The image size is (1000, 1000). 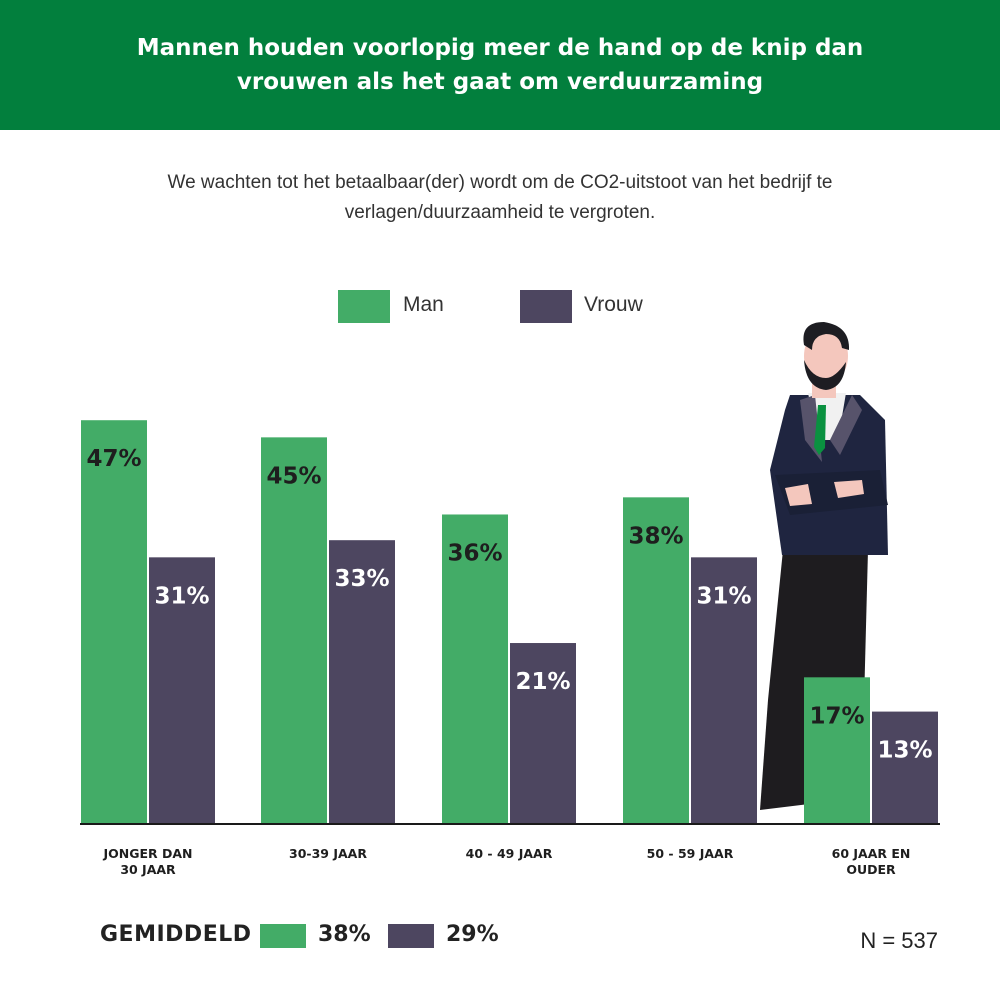 I want to click on x-tick-label-0: JONGER DAN 30 JAAR, so click(x=147, y=861).